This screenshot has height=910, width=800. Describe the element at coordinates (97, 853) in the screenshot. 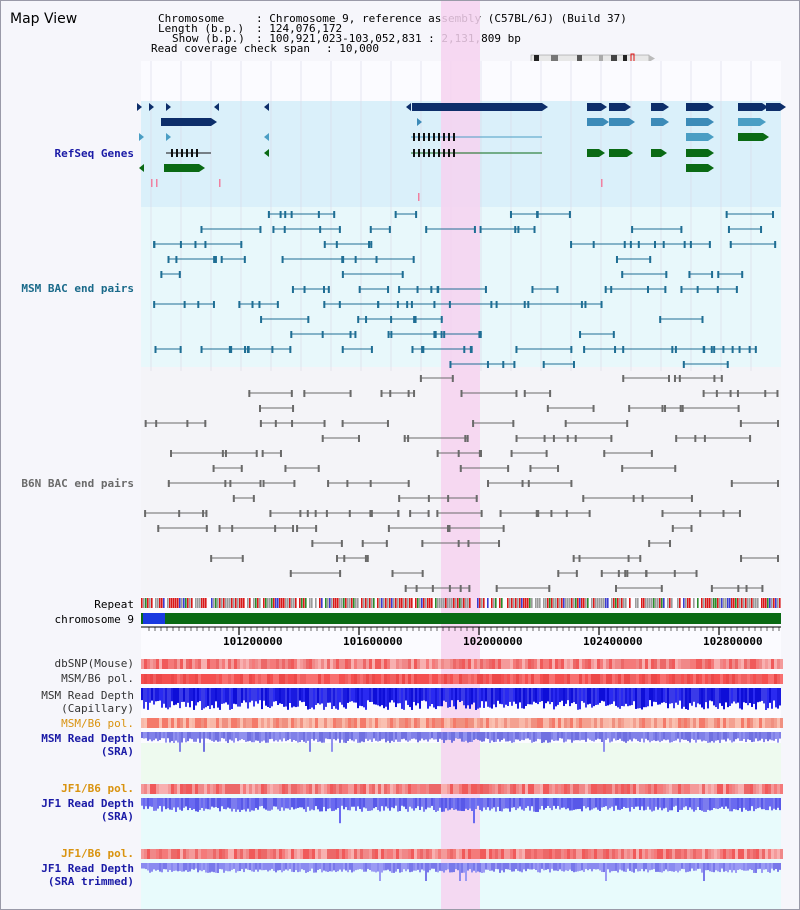

I see `jf1-b6-pol-trimmed-label: JF1/B6 pol.` at that location.